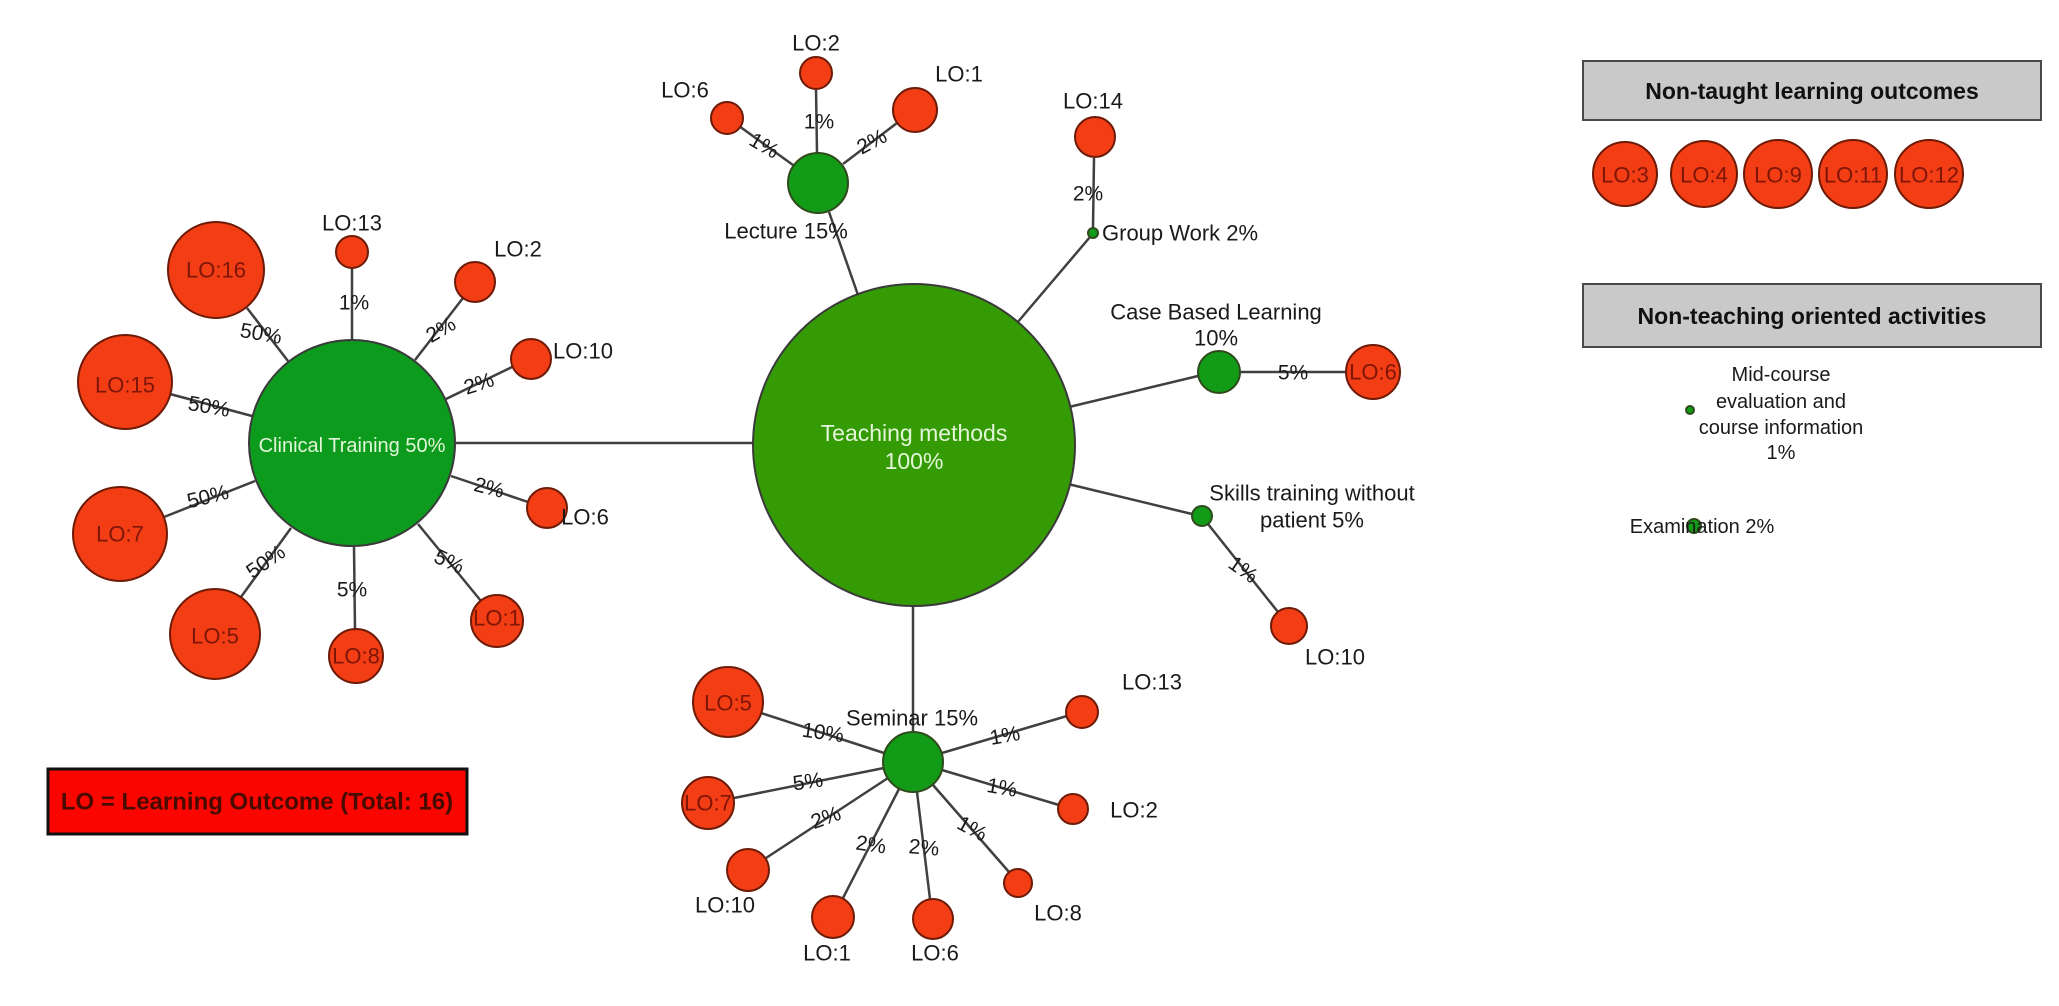  I want to click on non-taught-lo11-label: LO:11, so click(1853, 175).